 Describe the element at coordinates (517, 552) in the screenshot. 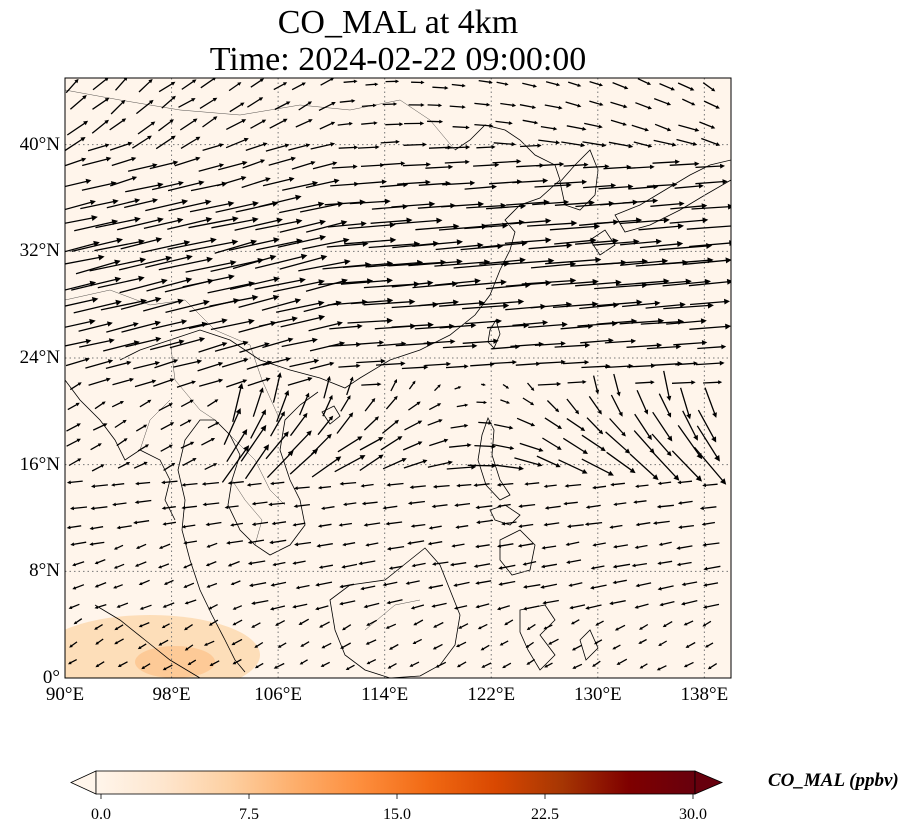

I see `coastline-mindanao` at that location.